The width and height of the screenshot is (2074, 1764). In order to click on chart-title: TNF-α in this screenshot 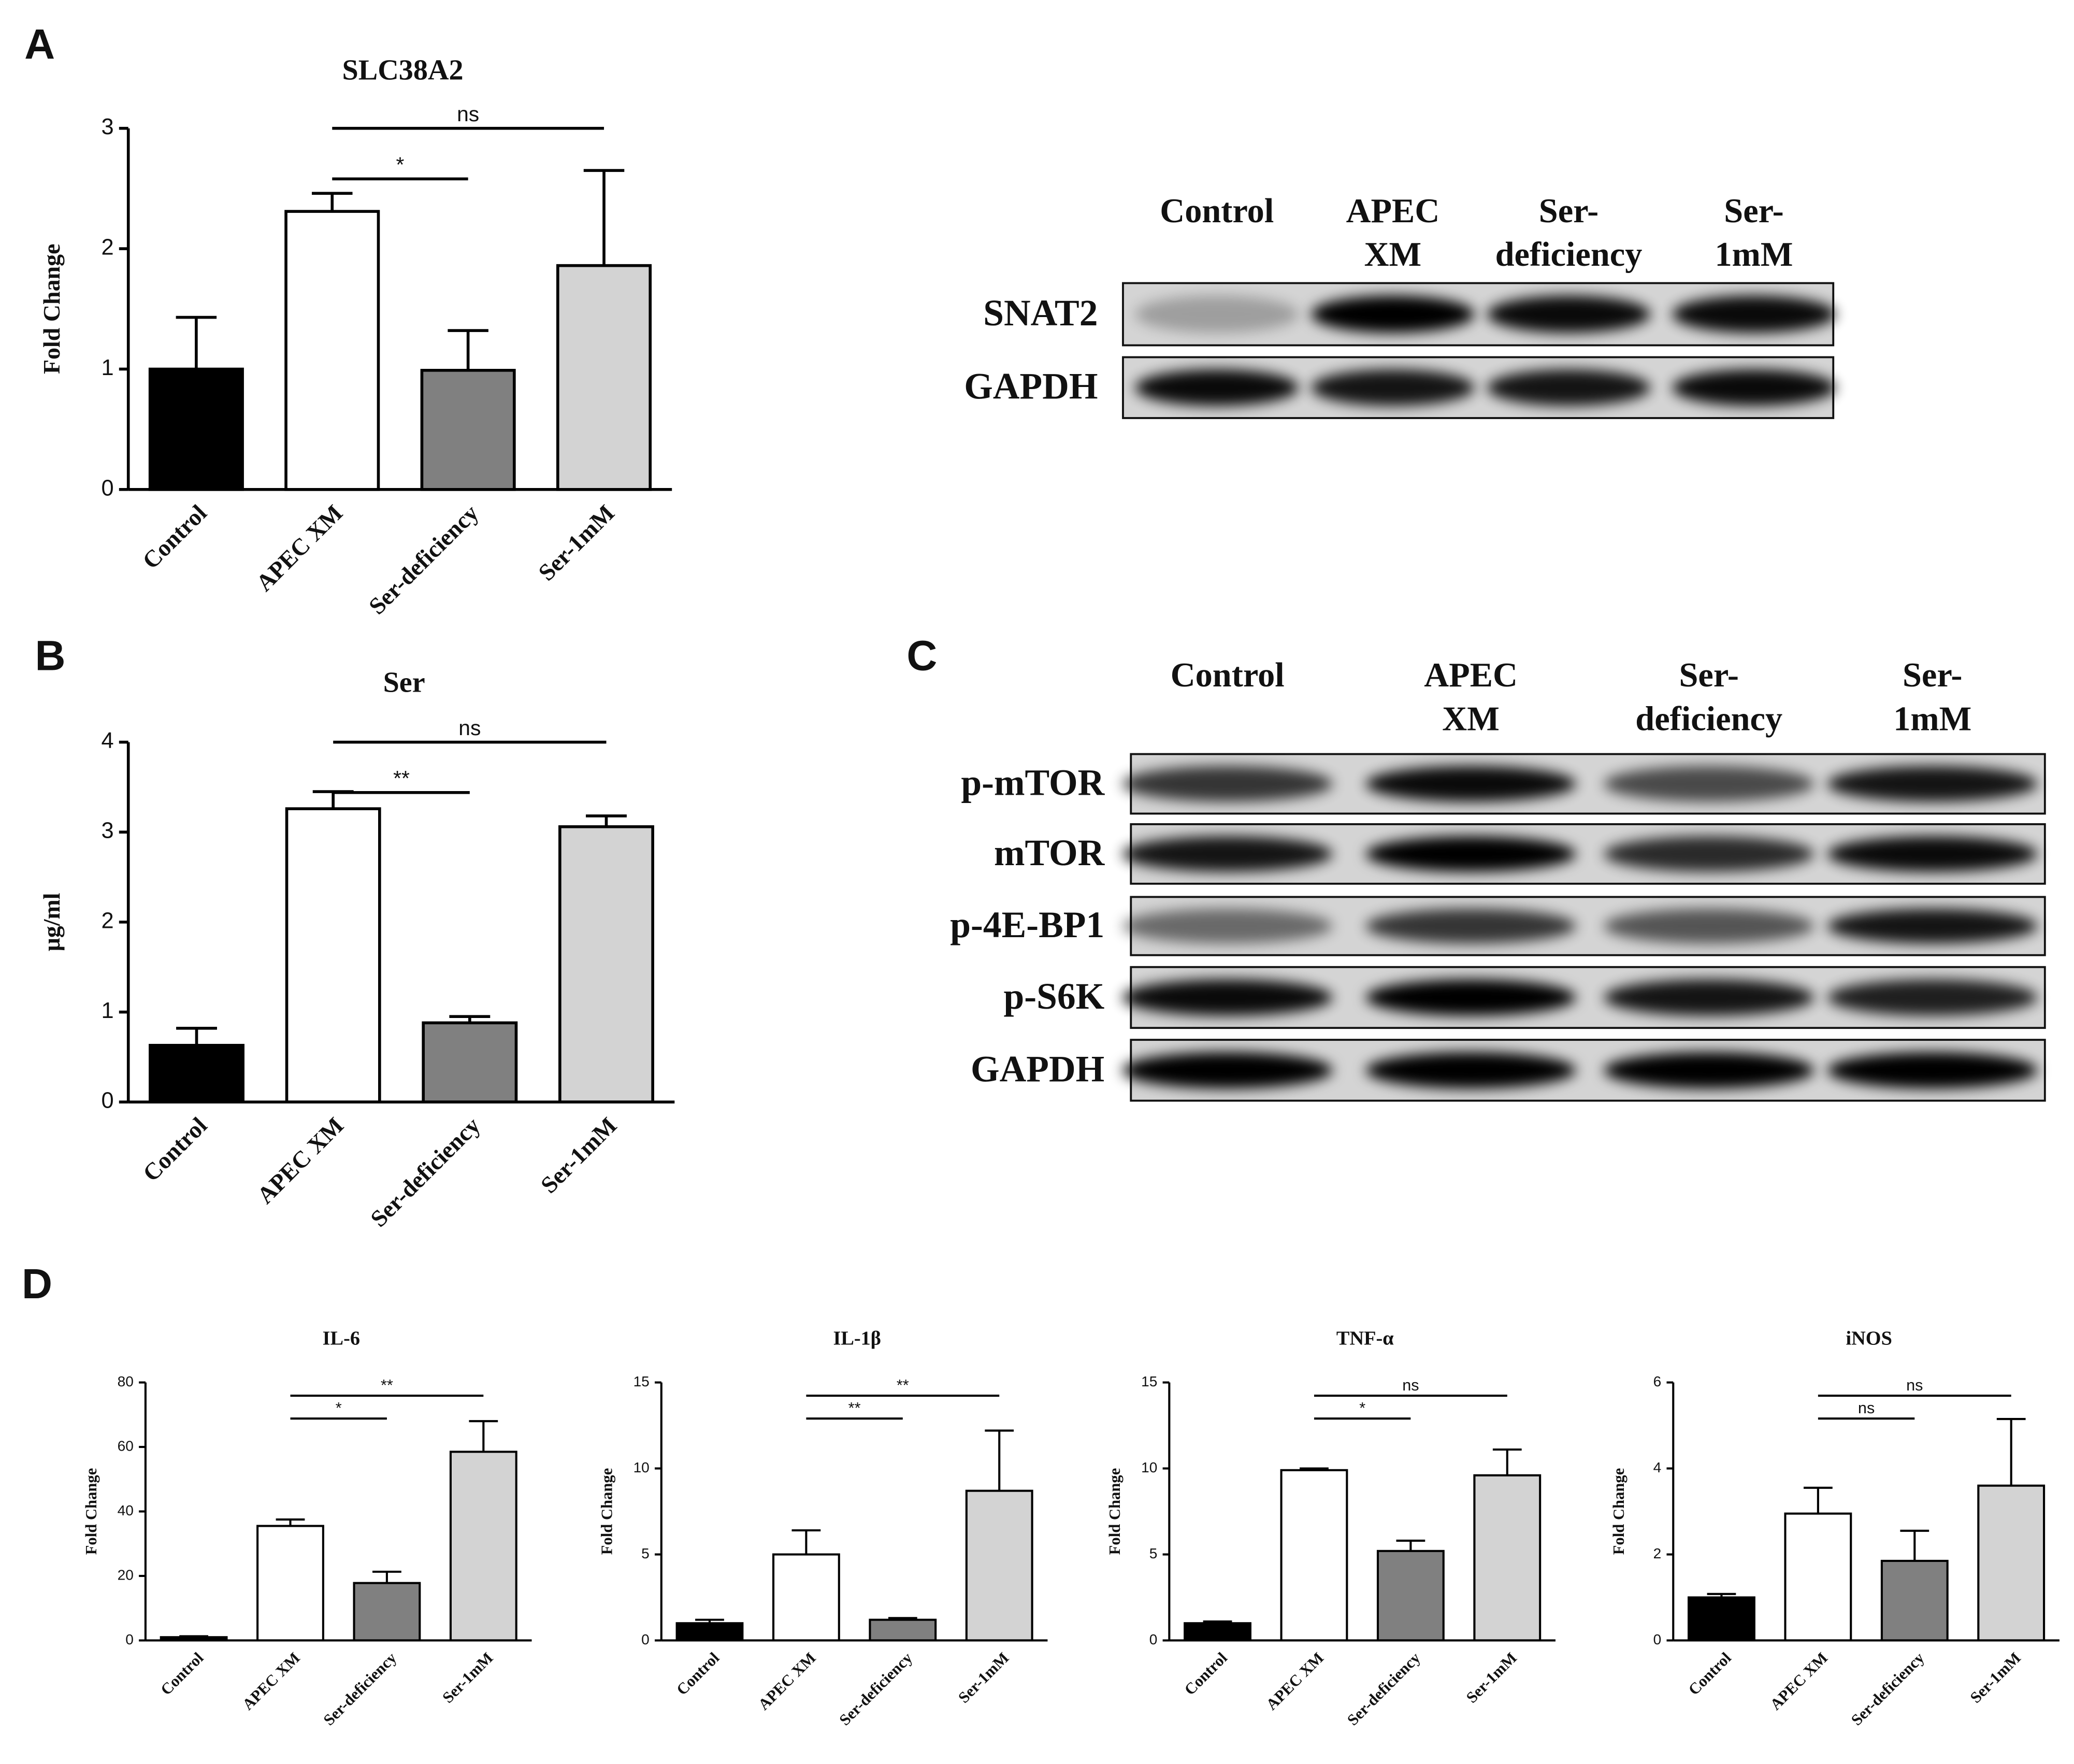, I will do `click(1365, 1339)`.